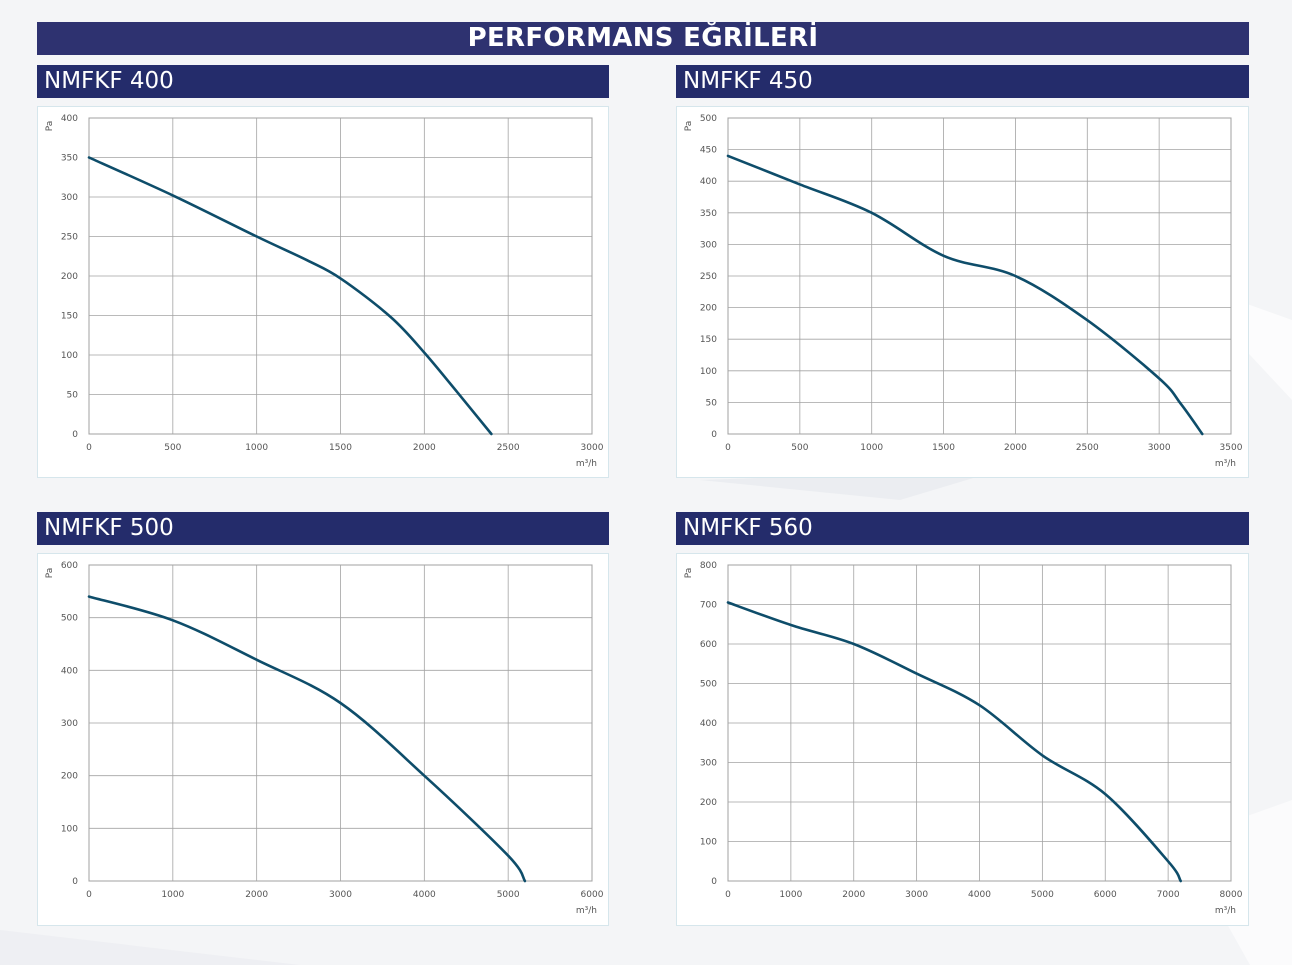  What do you see at coordinates (962, 81) in the screenshot?
I see `chart-title-nmfkf-450: NMFKF 450` at bounding box center [962, 81].